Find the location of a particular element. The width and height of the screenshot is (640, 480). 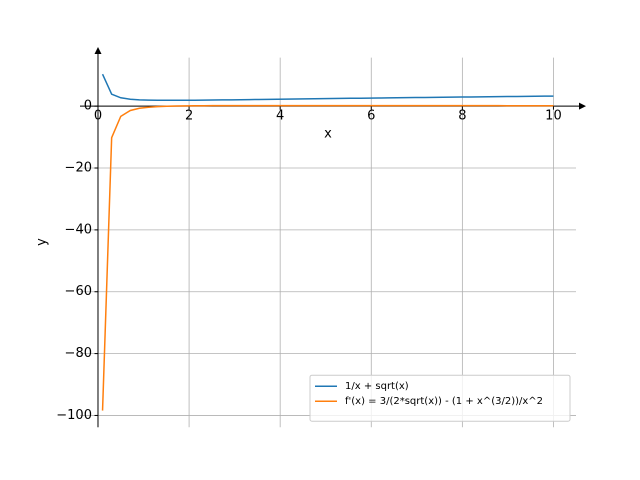

x-tick-label: 6 is located at coordinates (371, 116).